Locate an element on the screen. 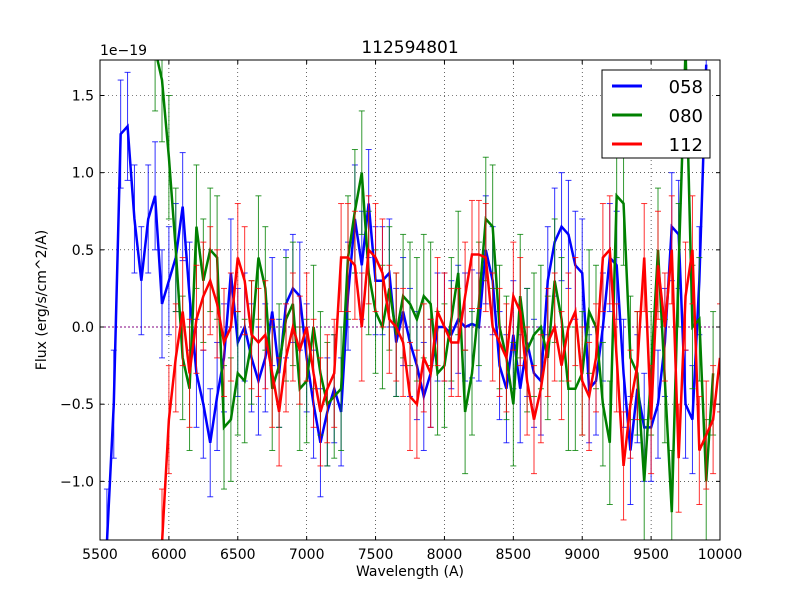 Image resolution: width=800 pixels, height=604 pixels. y-tick-label: −1.0 is located at coordinates (77, 482).